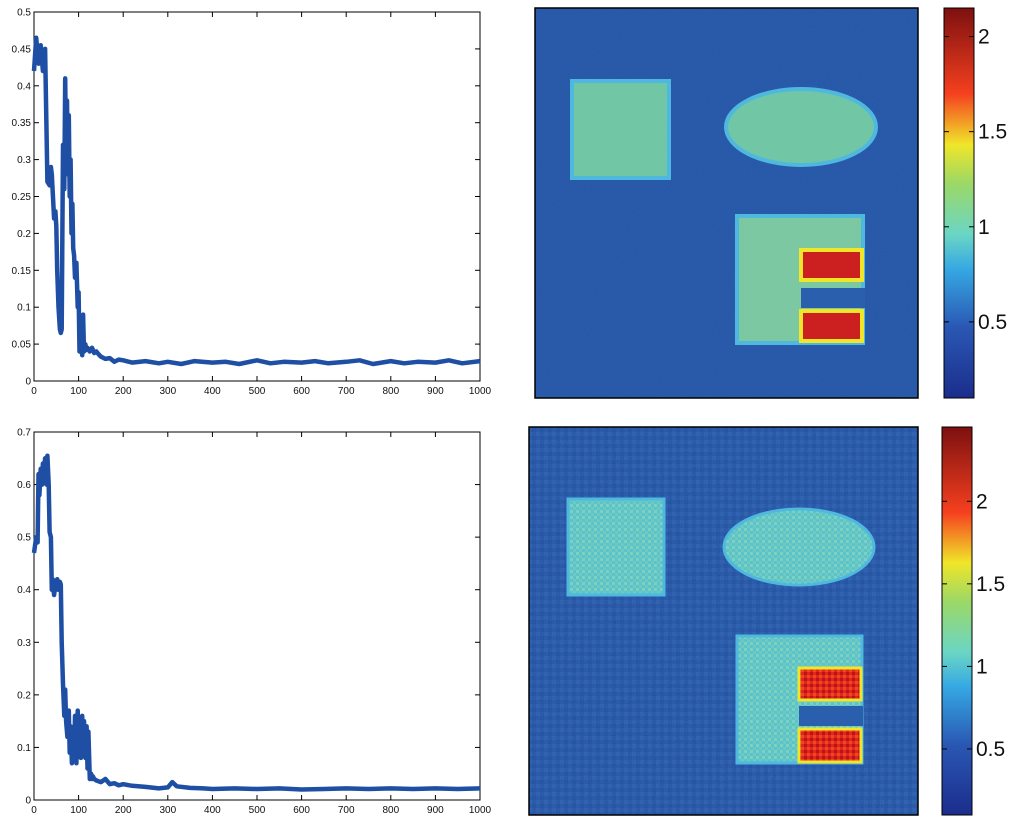 The height and width of the screenshot is (818, 1013). Describe the element at coordinates (801, 127) in the screenshot. I see `top-heatmap-ellipse` at that location.